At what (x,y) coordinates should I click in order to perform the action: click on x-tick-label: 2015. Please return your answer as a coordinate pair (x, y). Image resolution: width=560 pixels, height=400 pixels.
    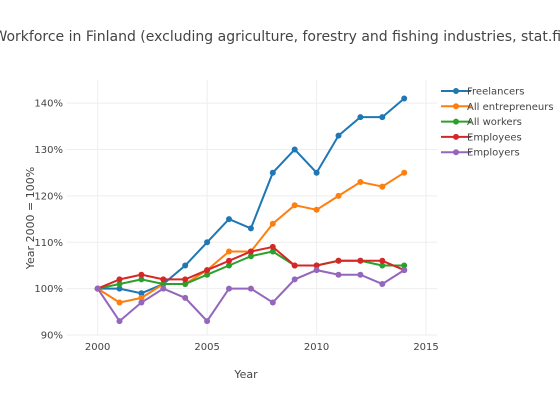
    Looking at the image, I should click on (425, 347).